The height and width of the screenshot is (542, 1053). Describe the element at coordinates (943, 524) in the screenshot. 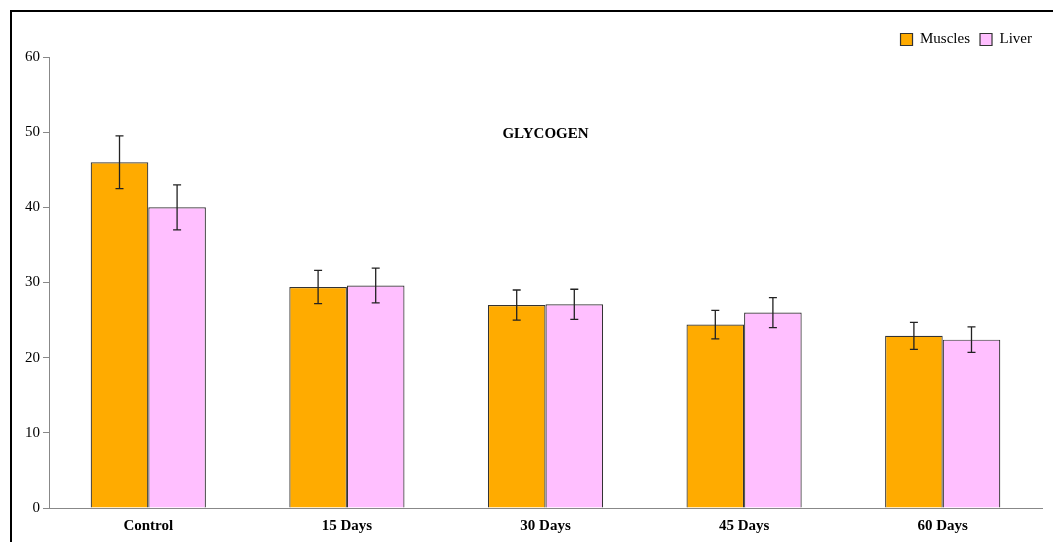

I see `x-tick-label: 60 Days` at that location.